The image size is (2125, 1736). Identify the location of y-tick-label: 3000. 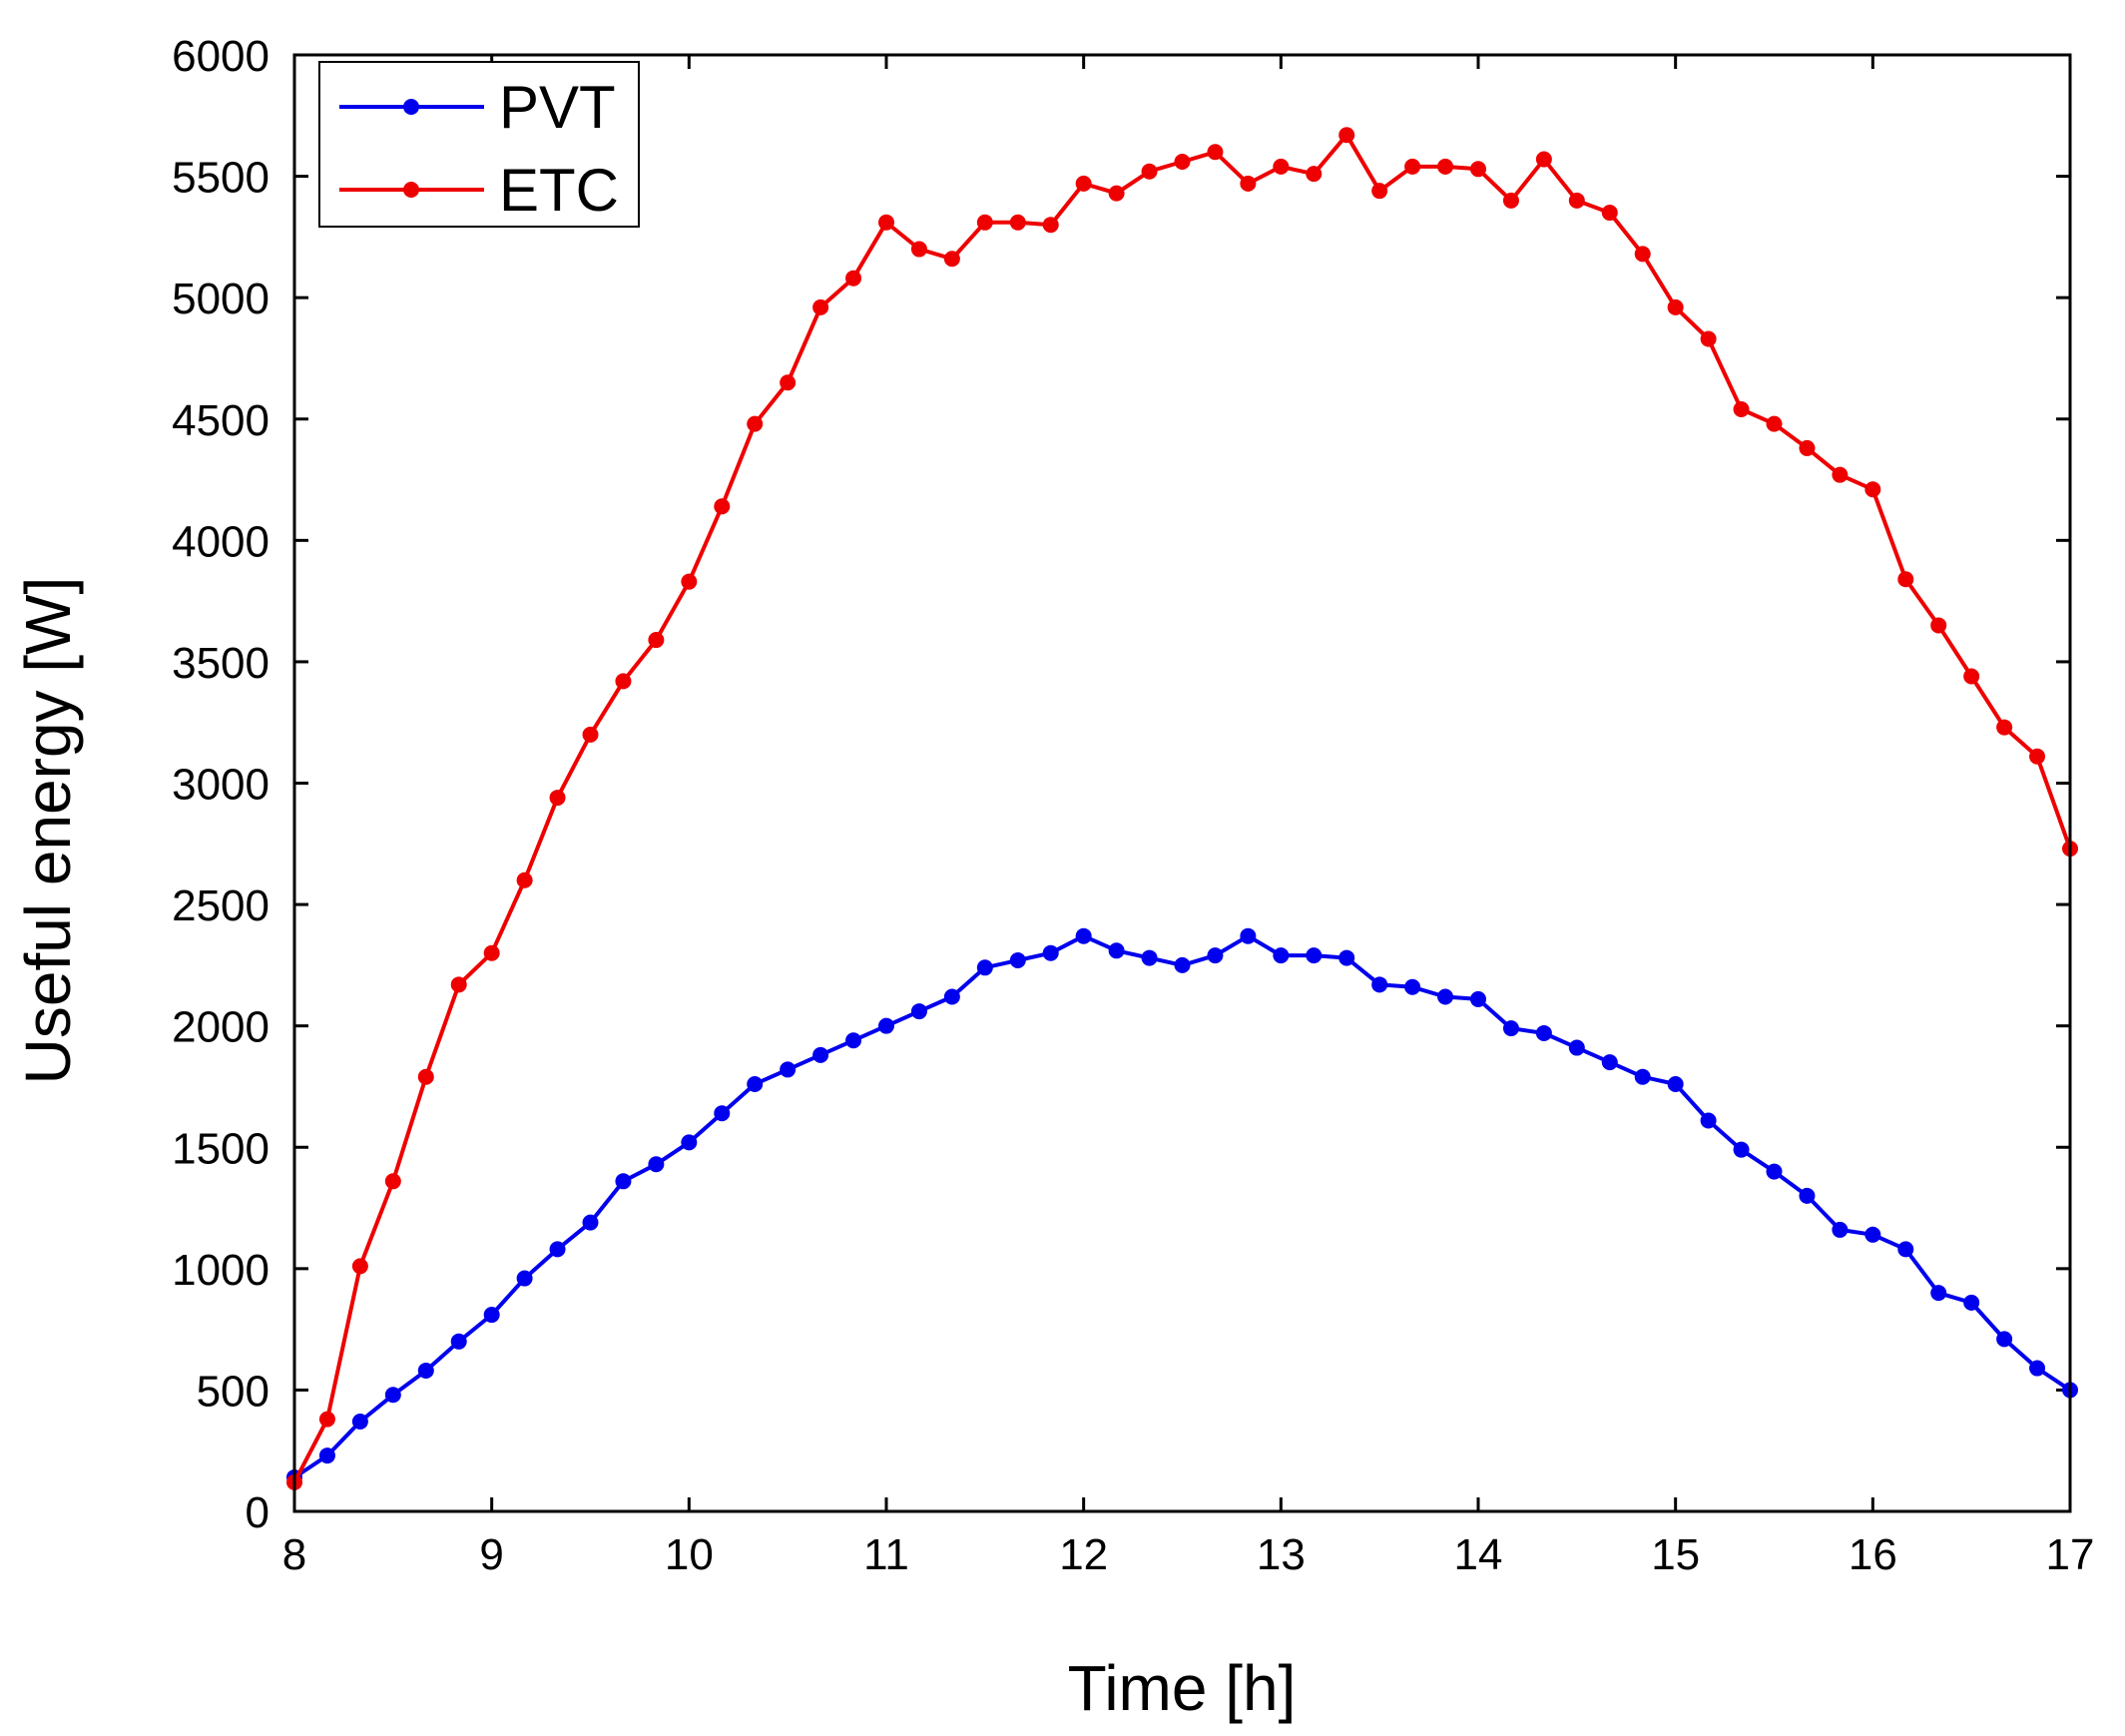
(220, 785).